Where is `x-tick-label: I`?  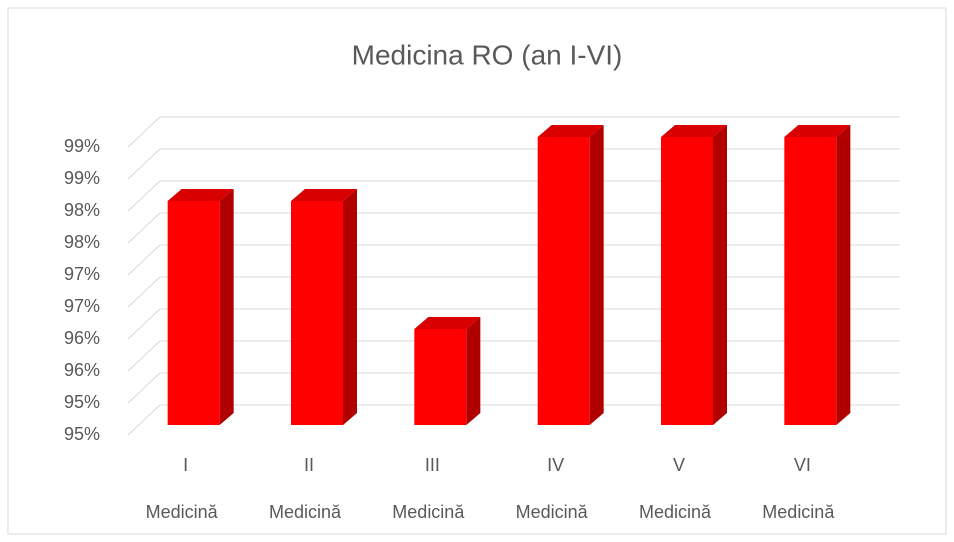 x-tick-label: I is located at coordinates (185, 465).